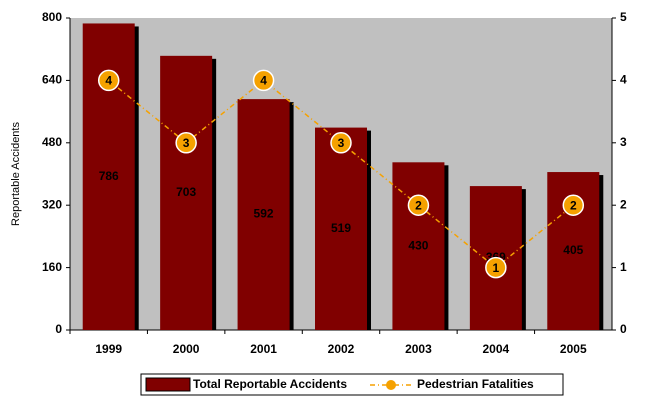  I want to click on y-tick-label: 800, so click(52, 17).